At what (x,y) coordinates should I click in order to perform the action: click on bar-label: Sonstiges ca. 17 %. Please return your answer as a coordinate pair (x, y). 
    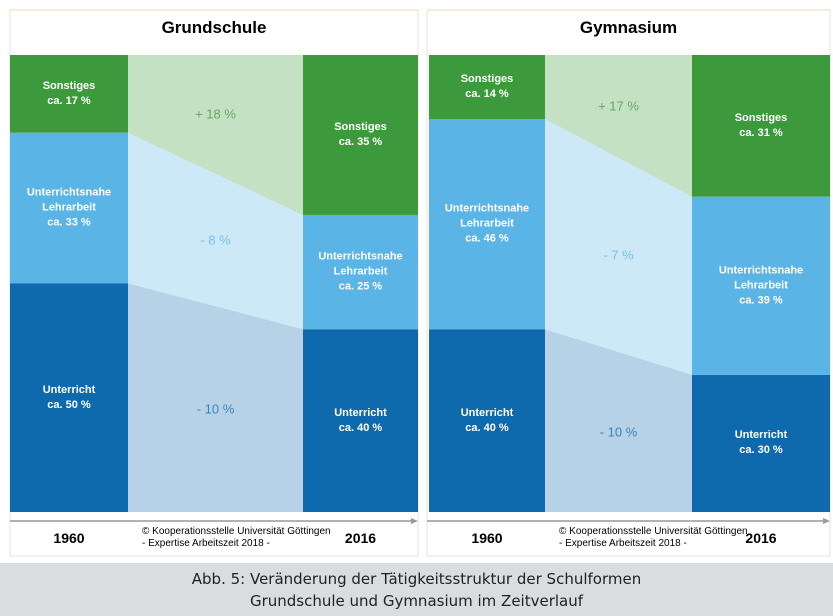
    Looking at the image, I should click on (69, 94).